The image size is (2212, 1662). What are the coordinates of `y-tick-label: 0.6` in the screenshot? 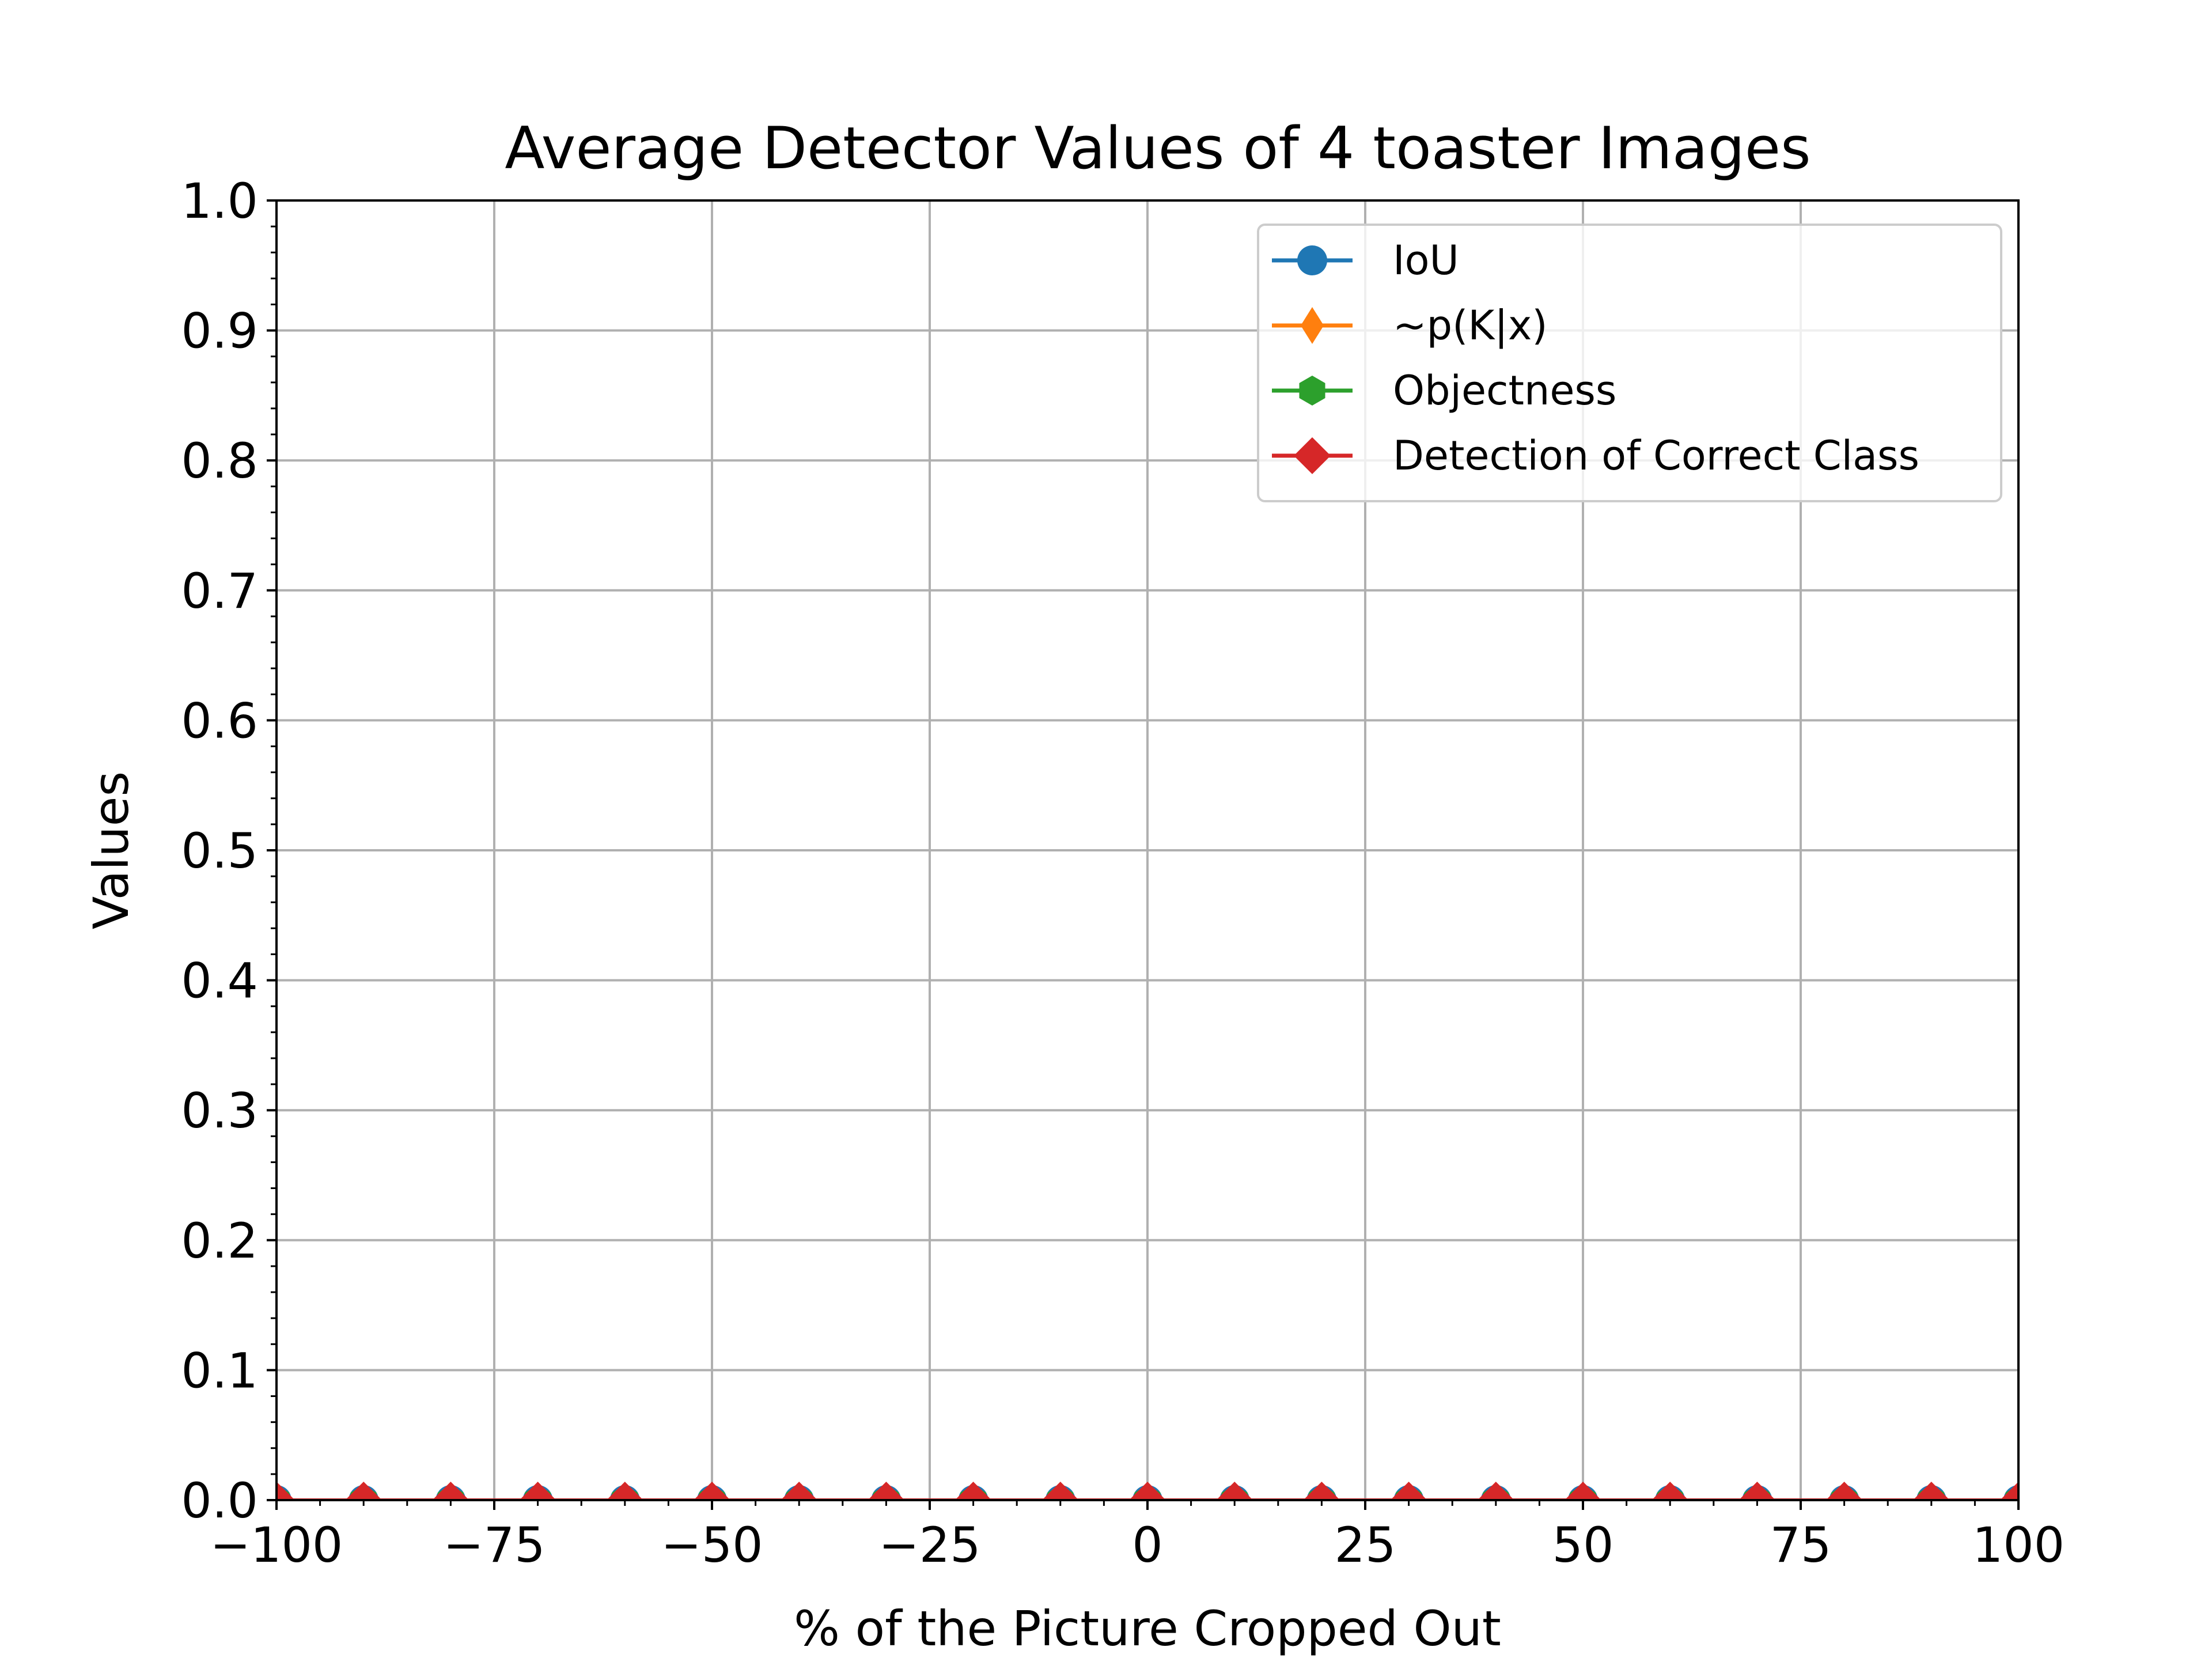 It's located at (219, 720).